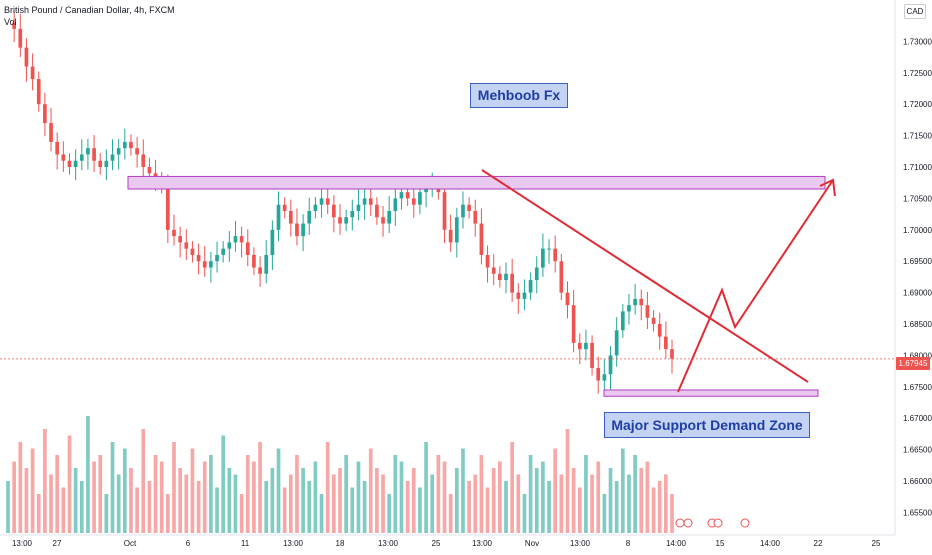 The width and height of the screenshot is (932, 555). Describe the element at coordinates (876, 543) in the screenshot. I see `x-tick-label: 25` at that location.